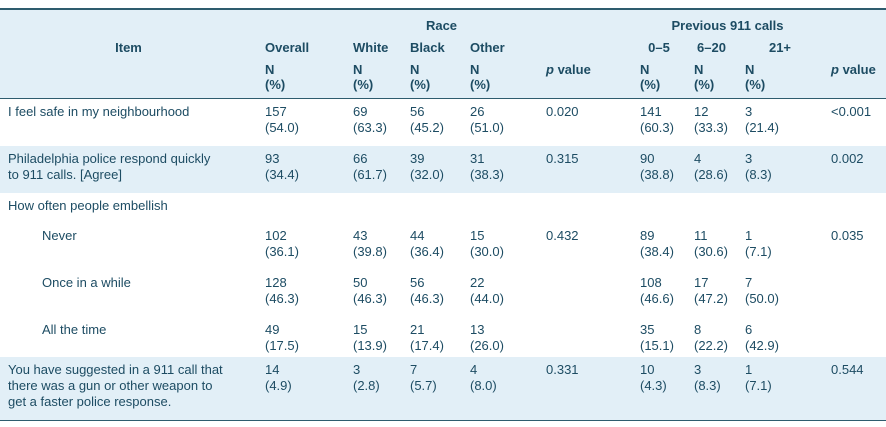  Describe the element at coordinates (847, 158) in the screenshot. I see `cell-p-value-calls: 0.002` at that location.